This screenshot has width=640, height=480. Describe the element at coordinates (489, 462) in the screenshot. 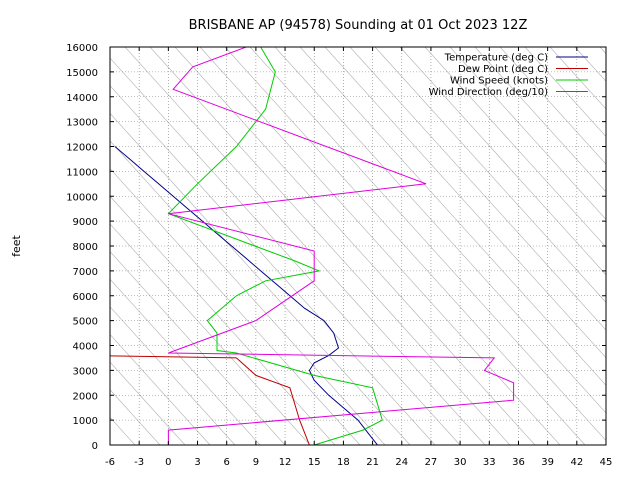

I see `x-tick-label: 33` at that location.